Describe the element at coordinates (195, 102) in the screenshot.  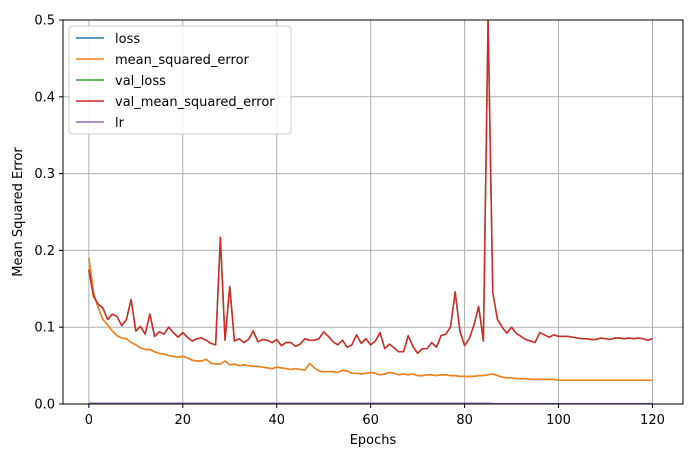
I see `legend-label: val_mean_squared_error` at that location.